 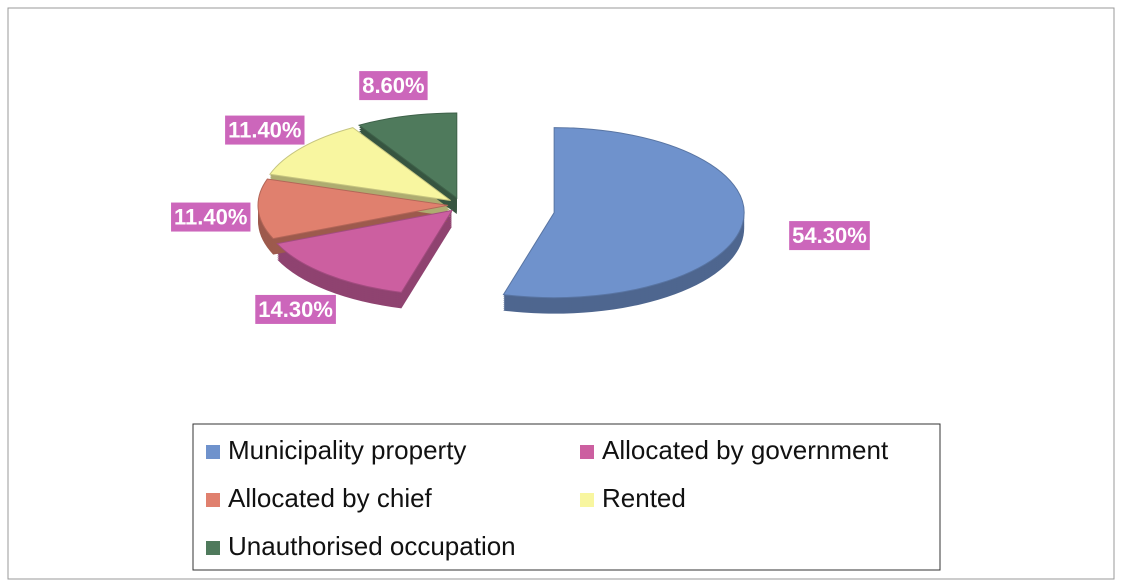 I want to click on legend-label: Rented, so click(x=644, y=498).